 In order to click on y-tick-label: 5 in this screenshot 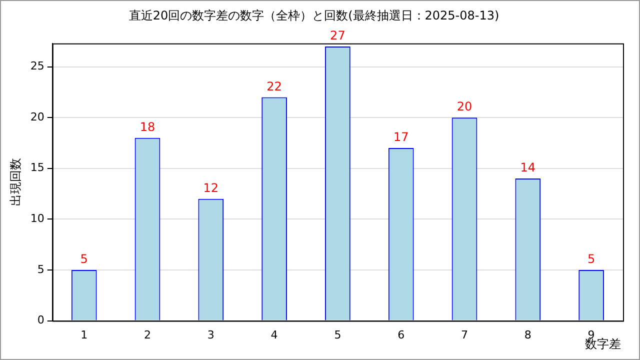, I will do `click(40, 269)`.